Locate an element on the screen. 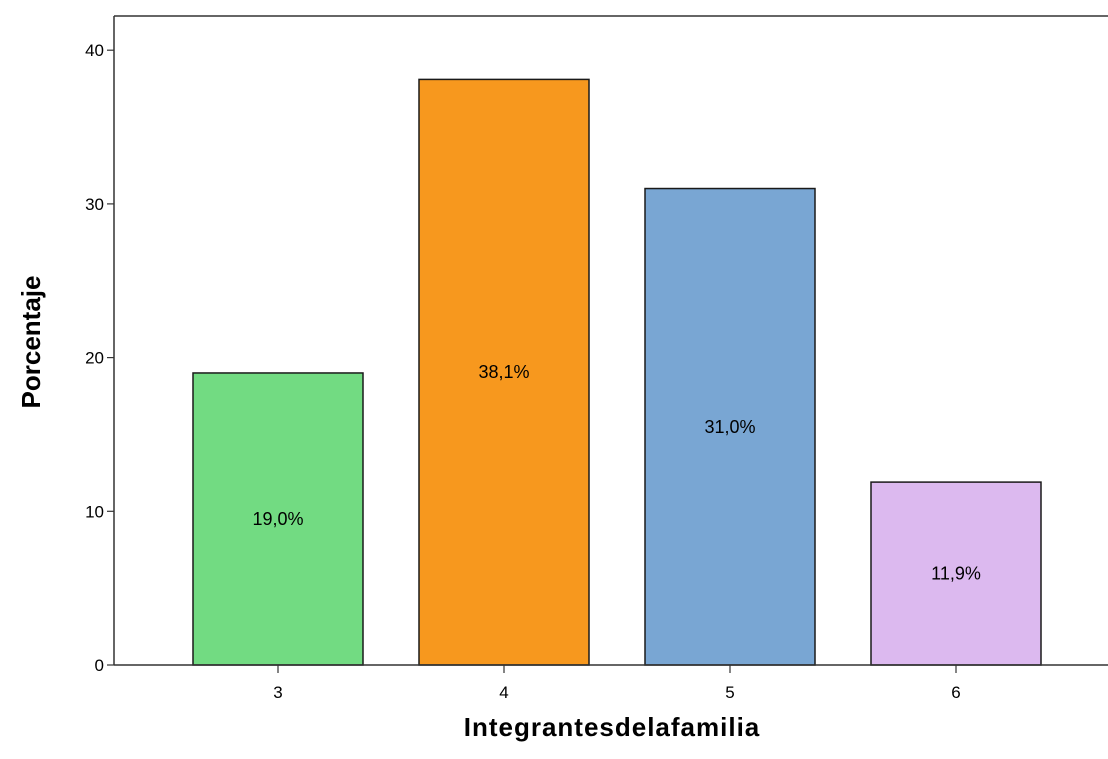 This screenshot has height=759, width=1108. y-tick-label-30: 30 is located at coordinates (94, 204).